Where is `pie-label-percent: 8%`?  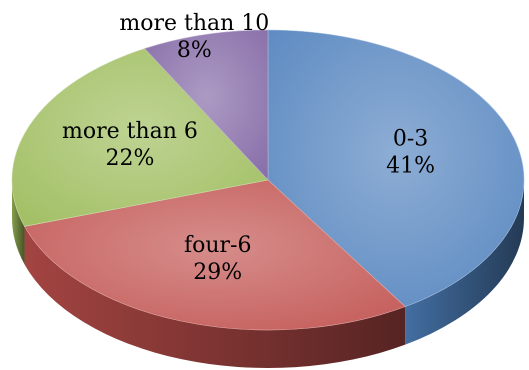 pie-label-percent: 8% is located at coordinates (194, 50).